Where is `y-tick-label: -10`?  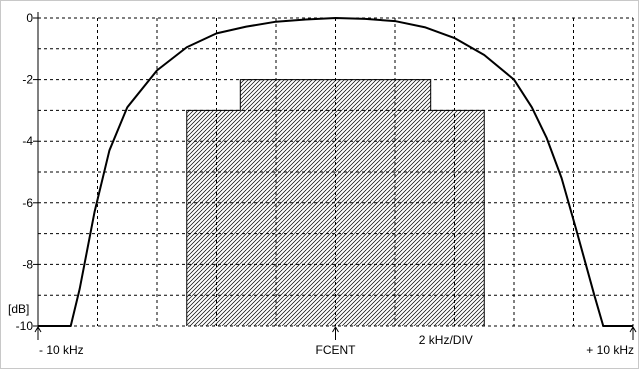 y-tick-label: -10 is located at coordinates (25, 326).